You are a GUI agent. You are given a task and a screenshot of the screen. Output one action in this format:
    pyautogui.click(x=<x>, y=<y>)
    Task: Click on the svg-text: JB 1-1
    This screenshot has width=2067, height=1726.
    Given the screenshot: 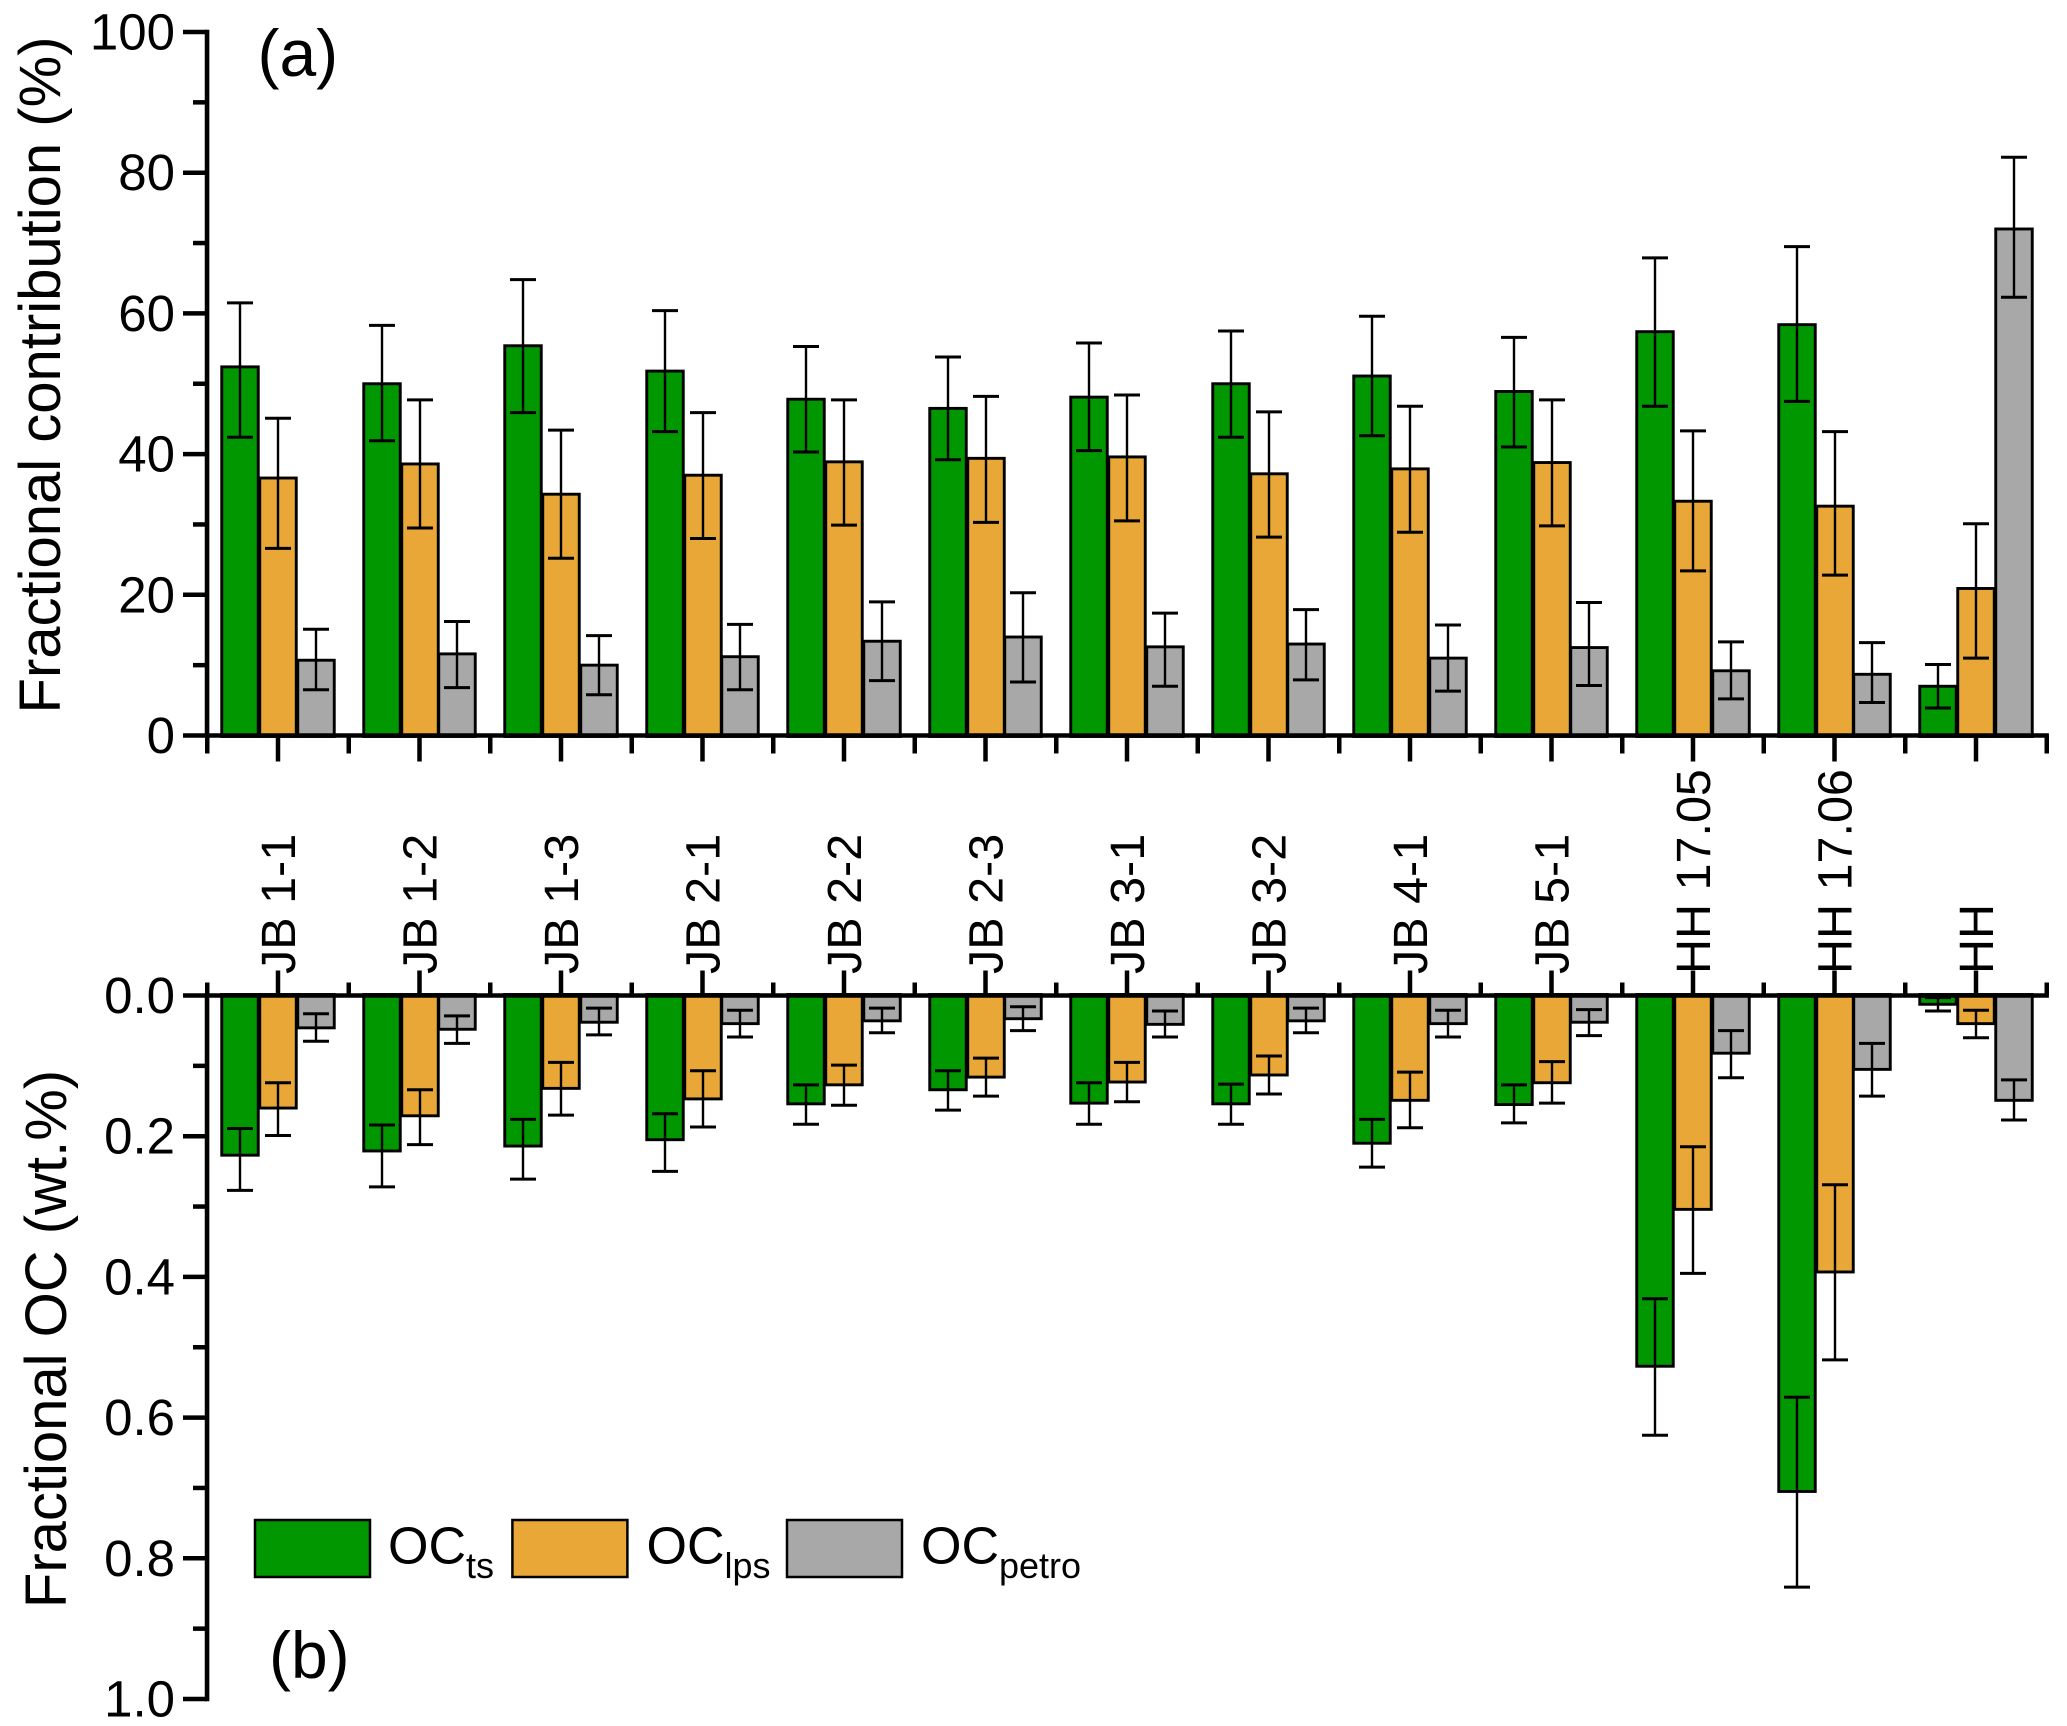 What is the action you would take?
    pyautogui.click(x=279, y=904)
    